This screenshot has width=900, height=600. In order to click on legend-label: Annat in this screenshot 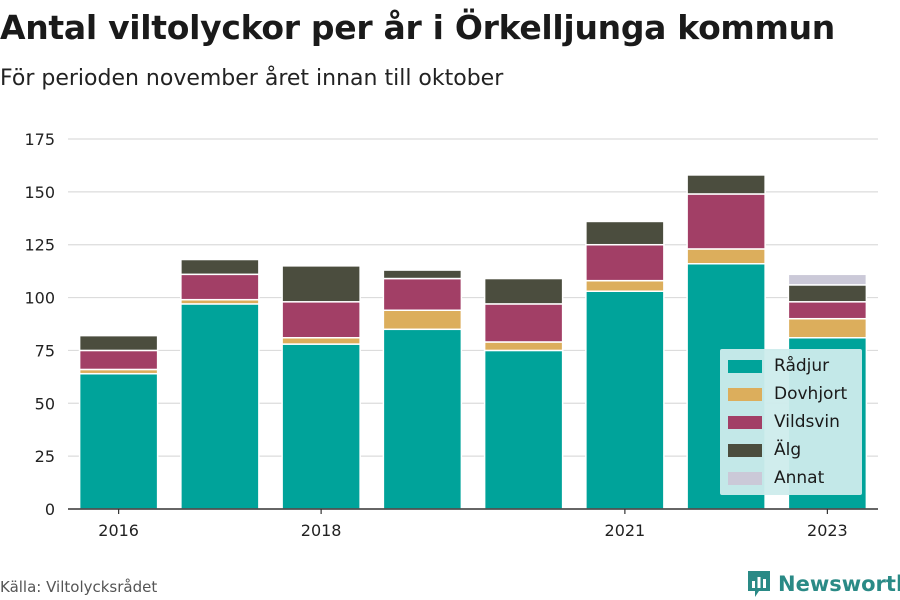, I will do `click(799, 478)`.